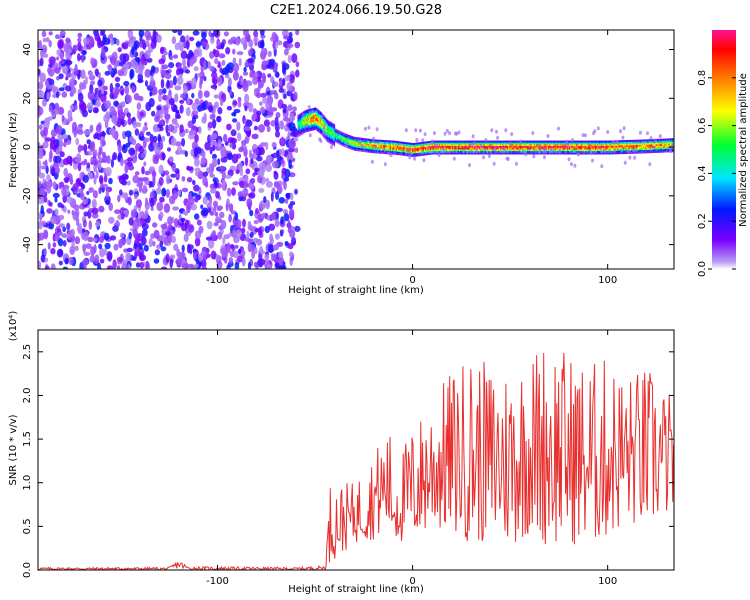  I want to click on snr-scale-note: (x10⁴), so click(13, 326).